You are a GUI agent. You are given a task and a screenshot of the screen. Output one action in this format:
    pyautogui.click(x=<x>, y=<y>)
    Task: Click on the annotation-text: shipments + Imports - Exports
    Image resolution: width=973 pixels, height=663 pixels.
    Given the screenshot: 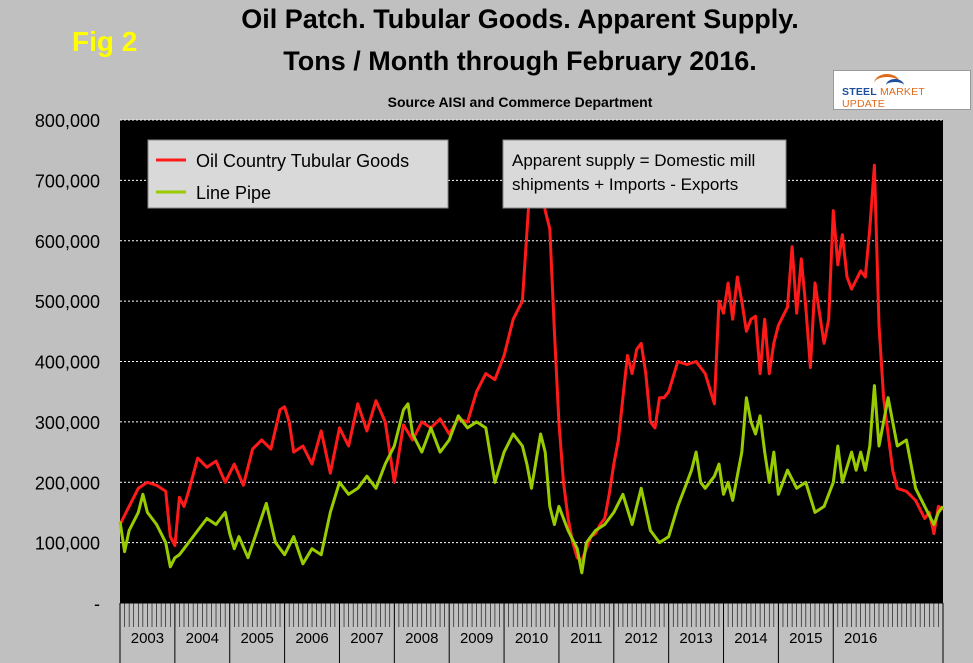 What is the action you would take?
    pyautogui.click(x=625, y=184)
    